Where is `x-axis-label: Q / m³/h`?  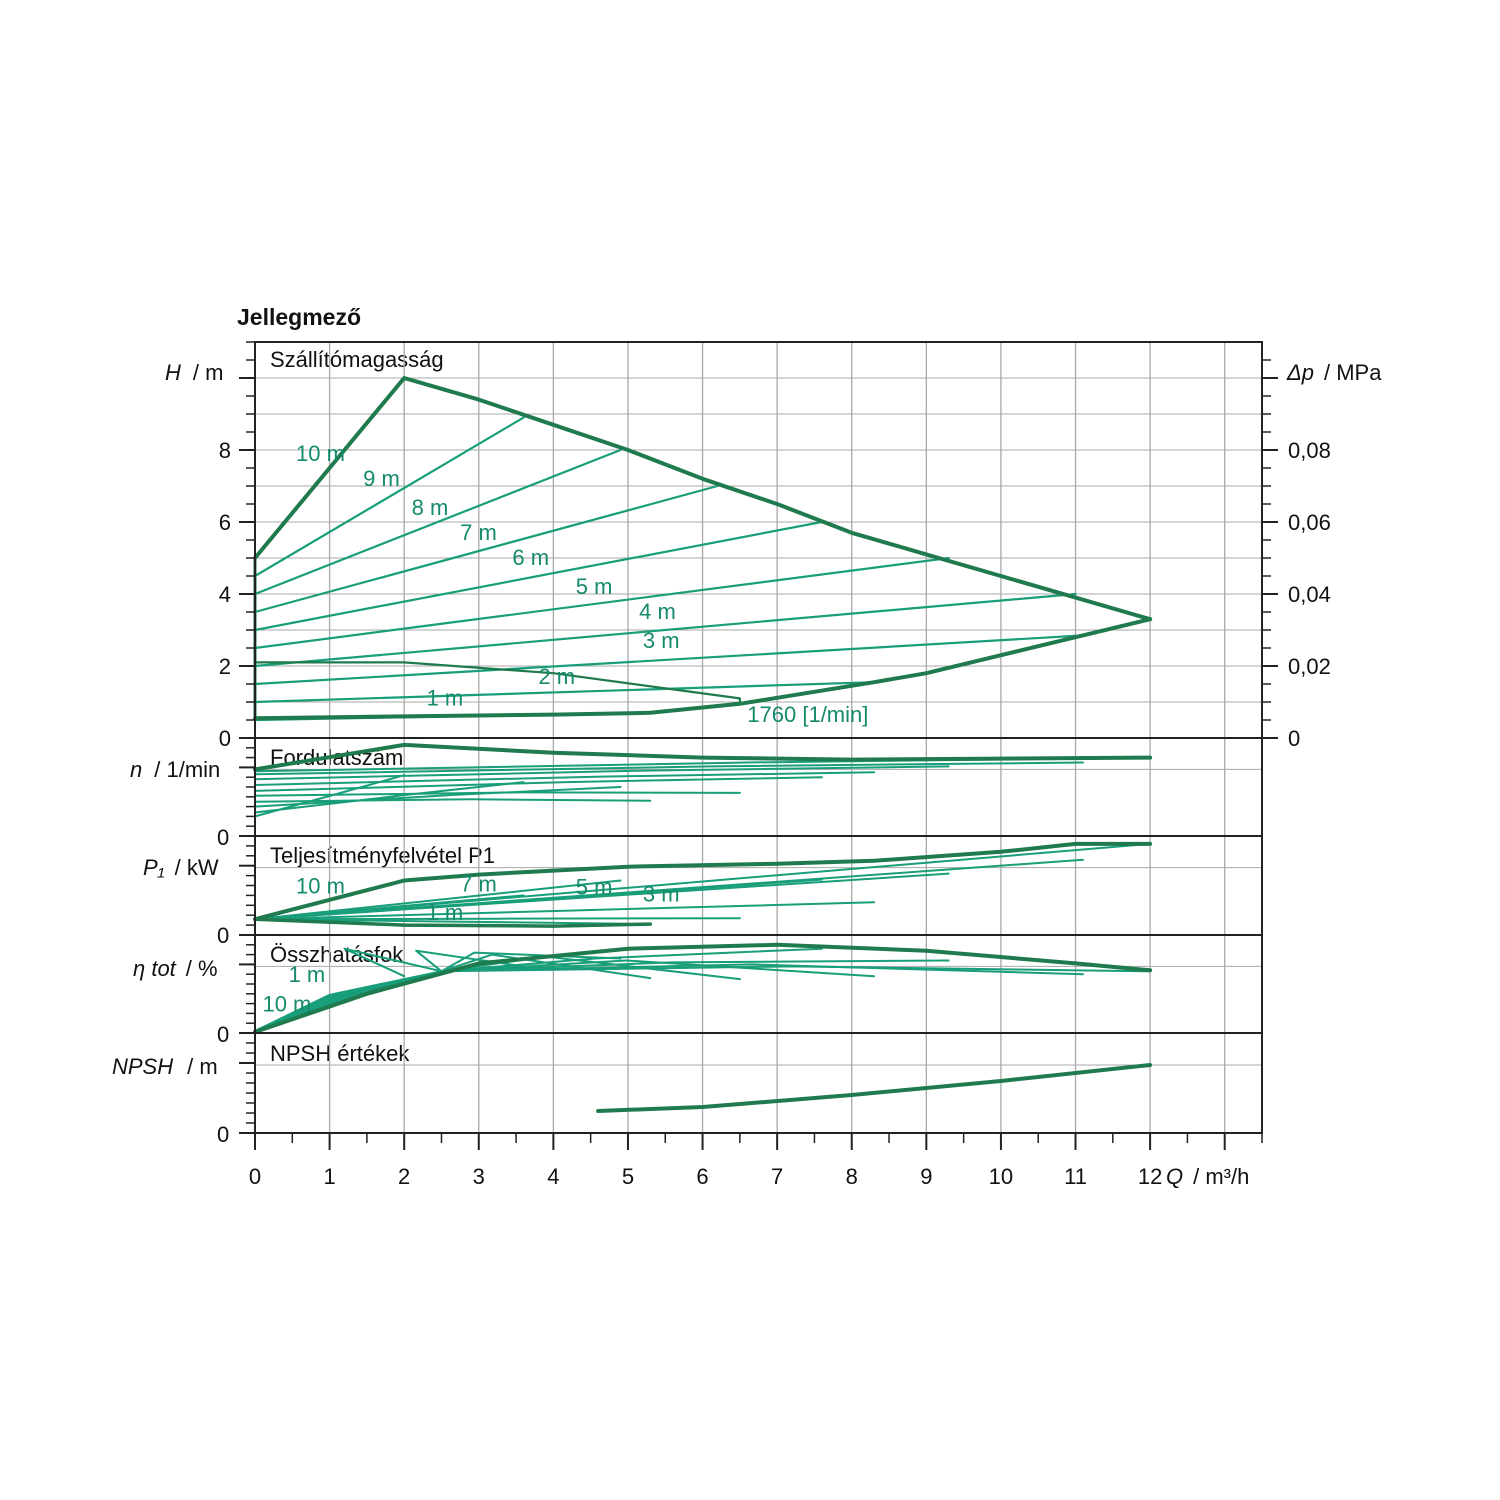
x-axis-label: Q / m³/h is located at coordinates (1207, 1176).